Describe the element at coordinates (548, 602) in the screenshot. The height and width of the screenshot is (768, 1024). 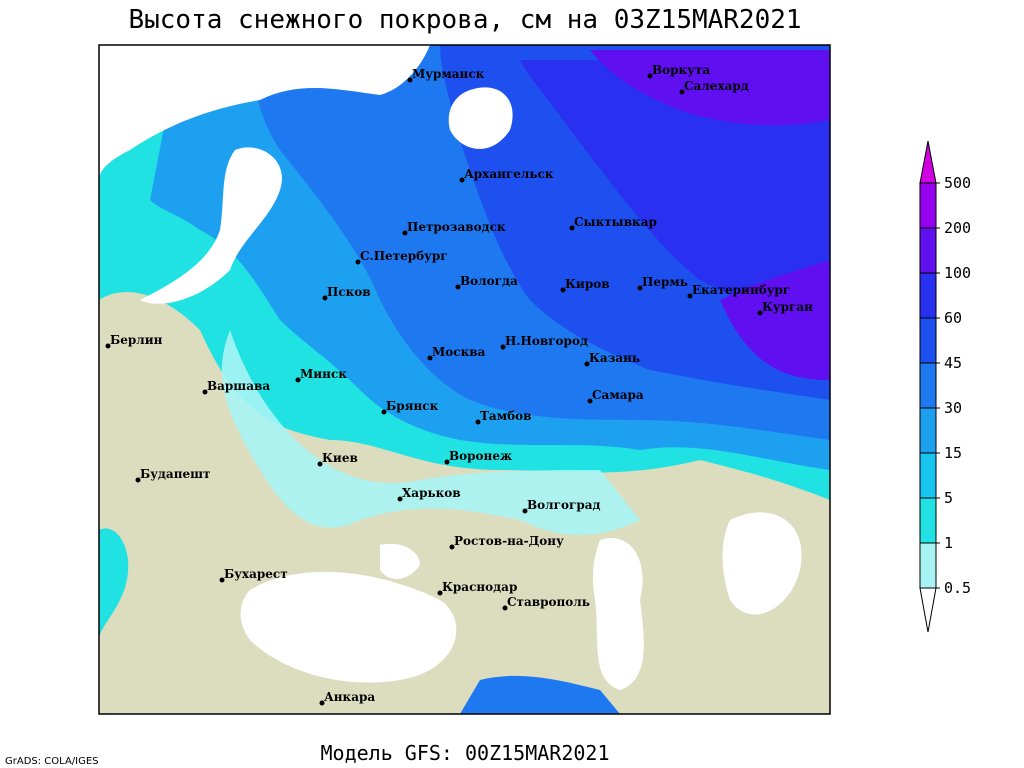
I see `city-label: Ставрополь` at that location.